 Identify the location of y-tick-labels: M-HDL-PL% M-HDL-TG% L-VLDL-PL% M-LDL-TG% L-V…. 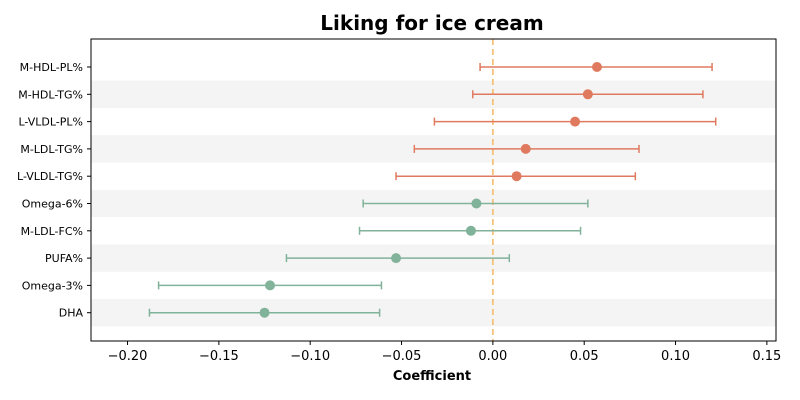
(54, 190).